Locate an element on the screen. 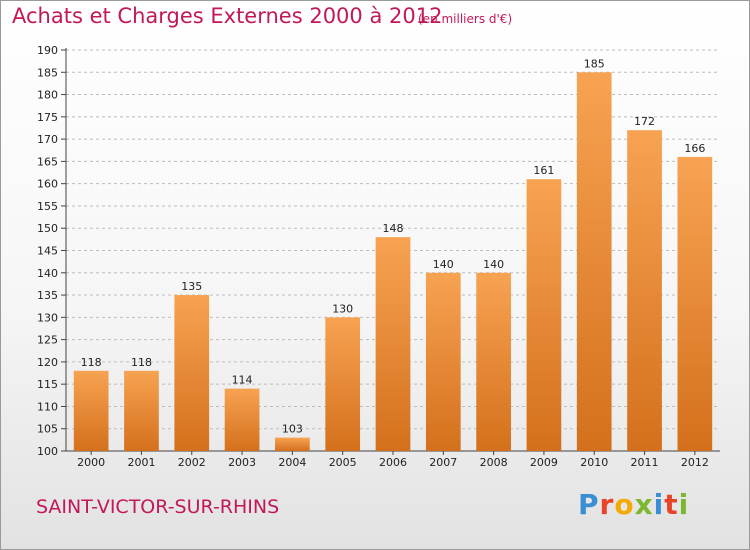  y-tick-label: 180 is located at coordinates (47, 95).